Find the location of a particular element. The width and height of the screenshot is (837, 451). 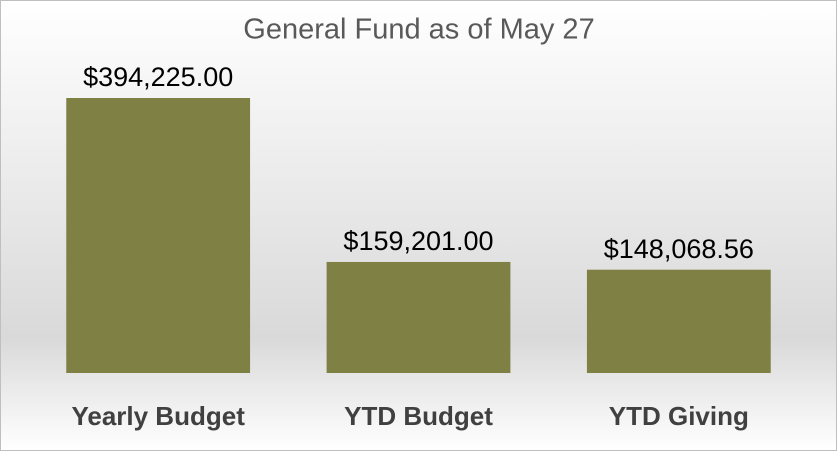

x-tick-label: YTD Budget is located at coordinates (418, 416).